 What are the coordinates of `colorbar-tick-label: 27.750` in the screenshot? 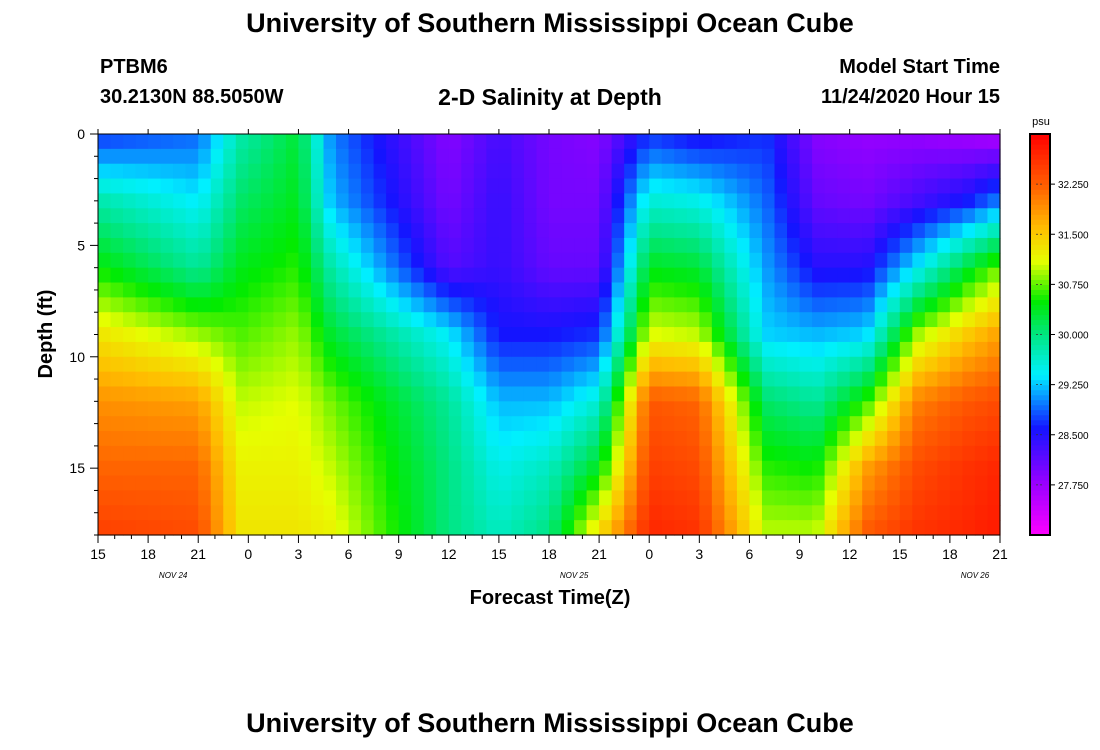 It's located at (1073, 486).